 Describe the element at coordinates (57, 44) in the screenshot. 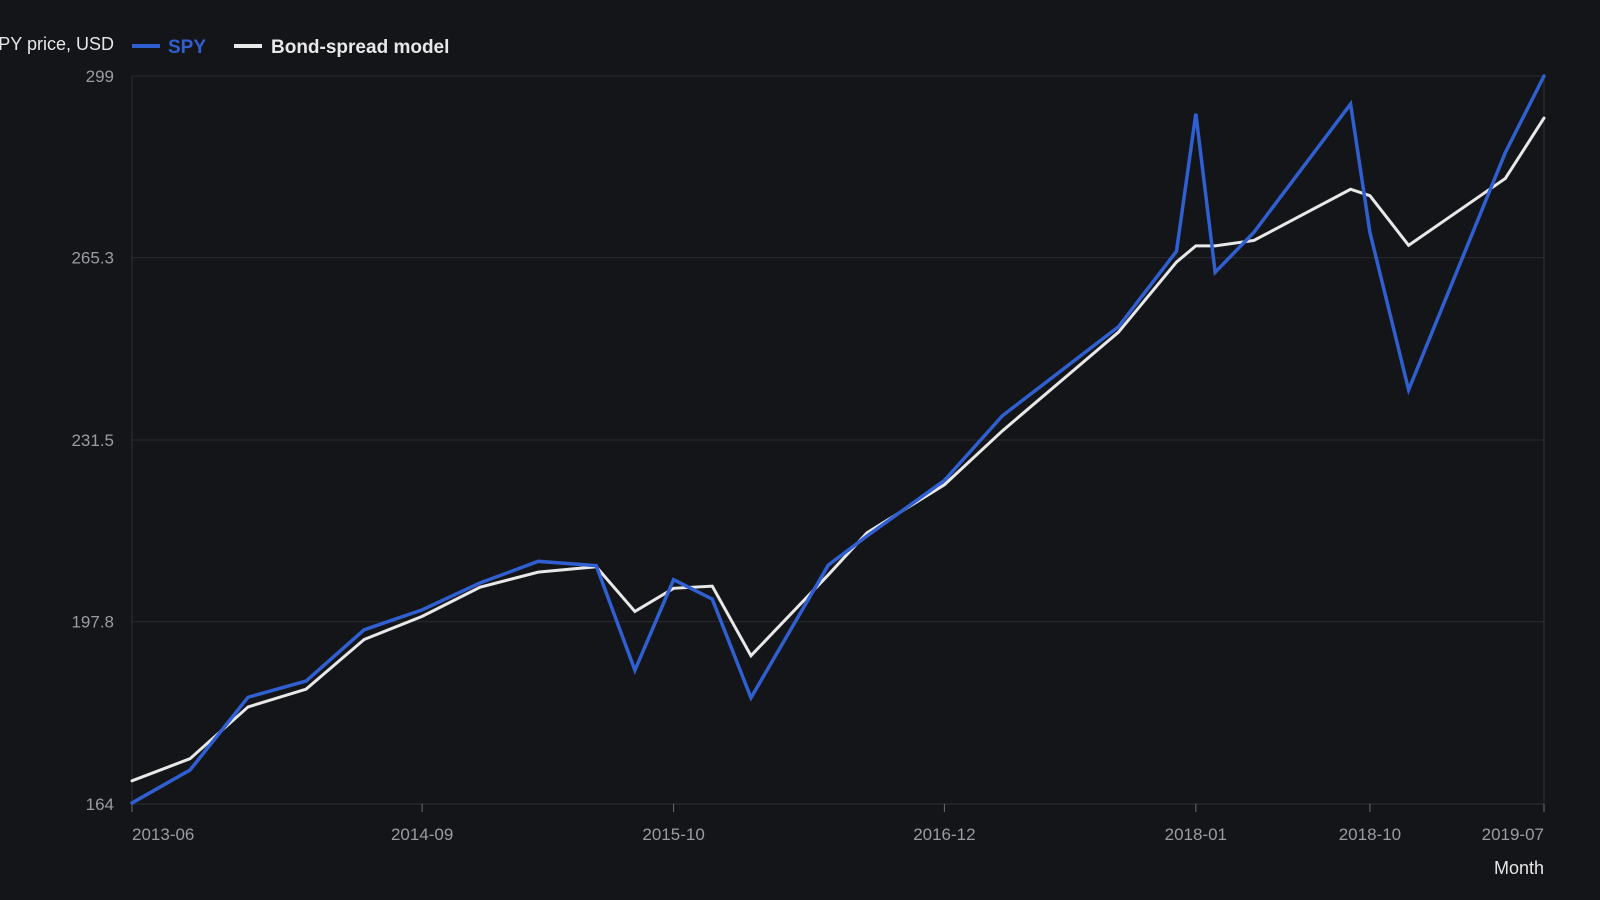

I see `y-axis-title: SPY price, USD` at that location.